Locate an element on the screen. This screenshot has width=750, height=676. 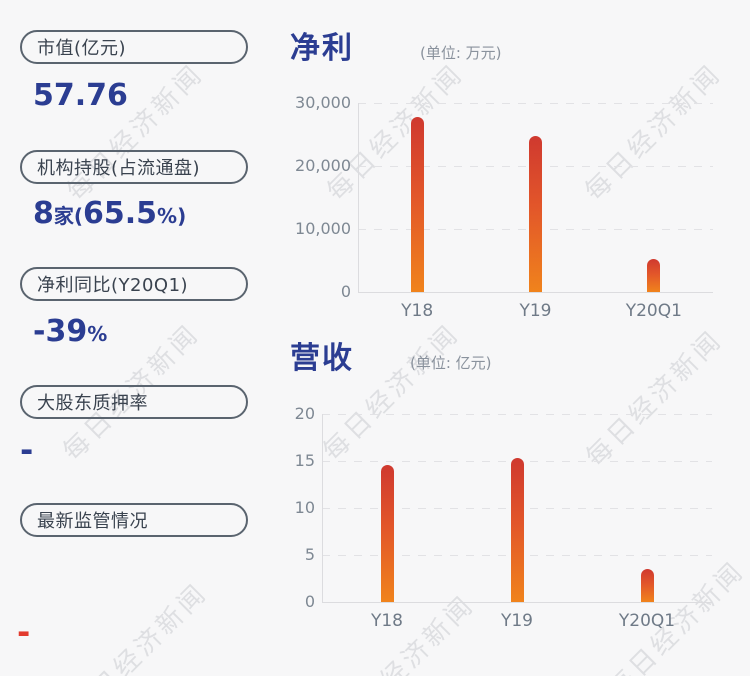
stat-label: 最新监管情况 is located at coordinates (92, 521).